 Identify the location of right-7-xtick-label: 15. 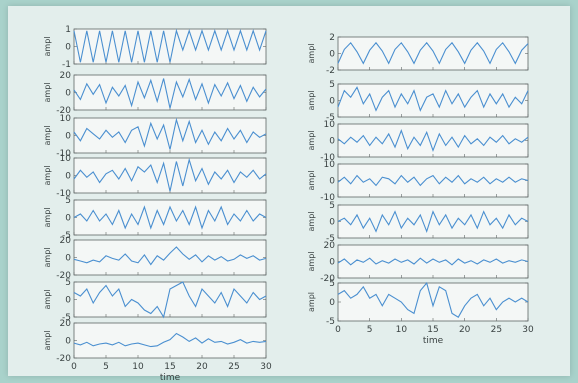
(432, 330).